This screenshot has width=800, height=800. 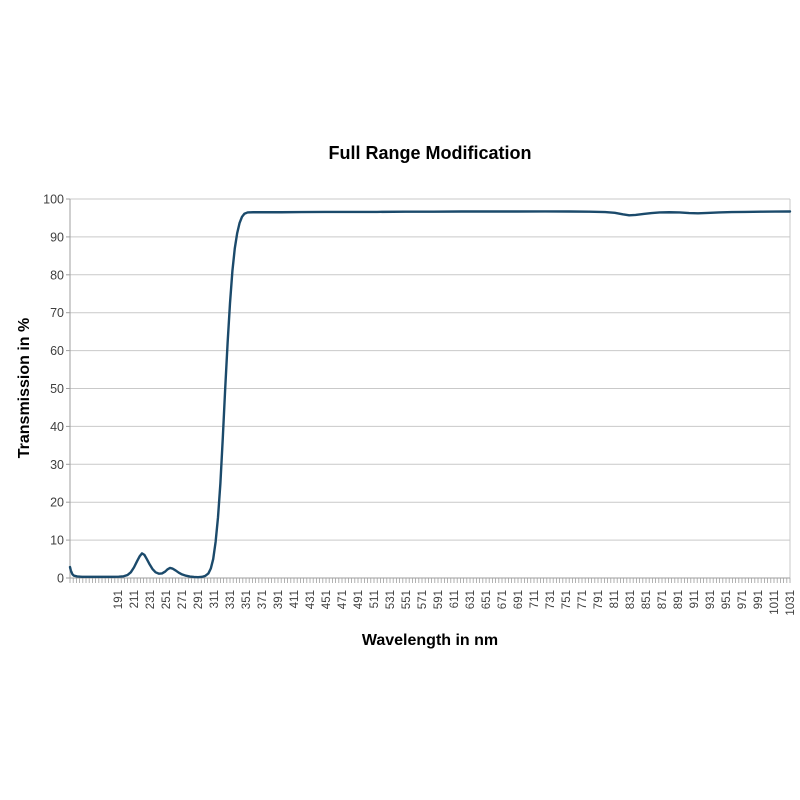 What do you see at coordinates (407, 599) in the screenshot?
I see `x-tick-label: 551` at bounding box center [407, 599].